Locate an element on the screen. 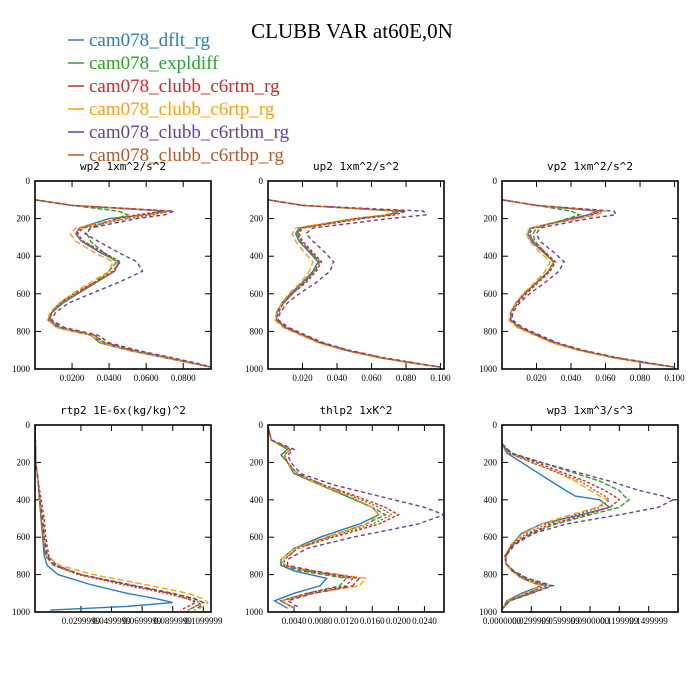 This screenshot has height=700, width=700. legend-label: cam078_clubb_c6rtm_rg is located at coordinates (184, 86).